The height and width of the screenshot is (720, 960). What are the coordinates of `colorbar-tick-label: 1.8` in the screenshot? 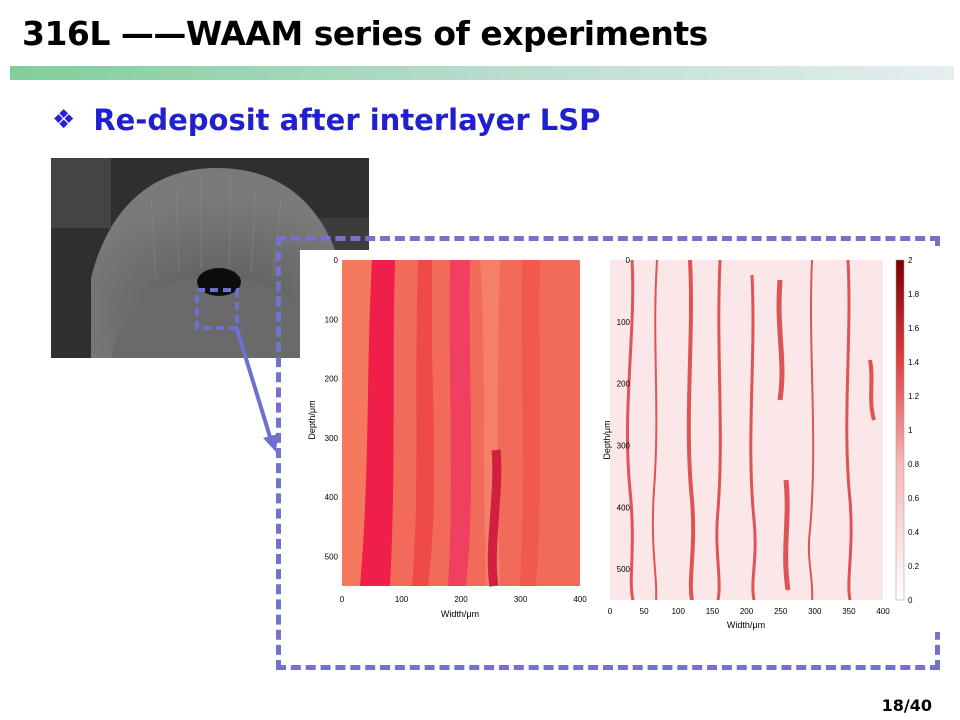 It's located at (914, 294).